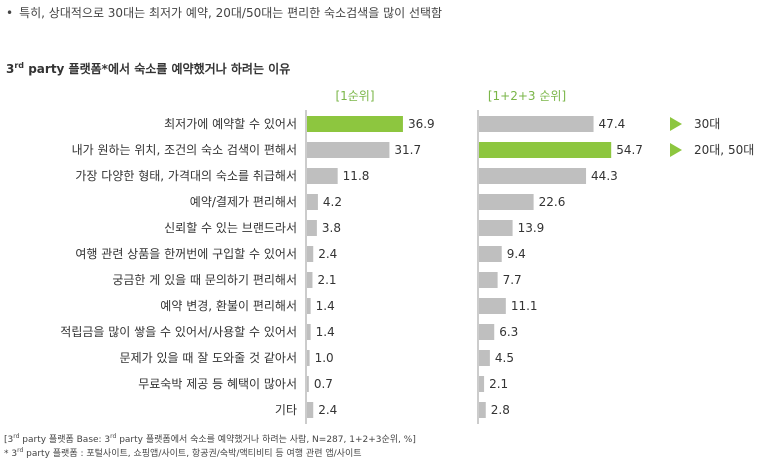  Describe the element at coordinates (19, 65) in the screenshot. I see `chart-title-sup: rd` at that location.